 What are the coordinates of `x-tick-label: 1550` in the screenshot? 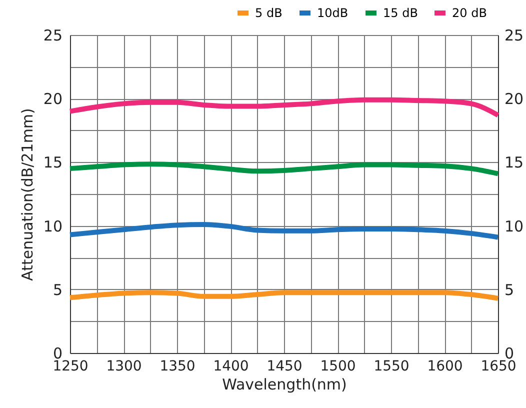 It's located at (392, 366).